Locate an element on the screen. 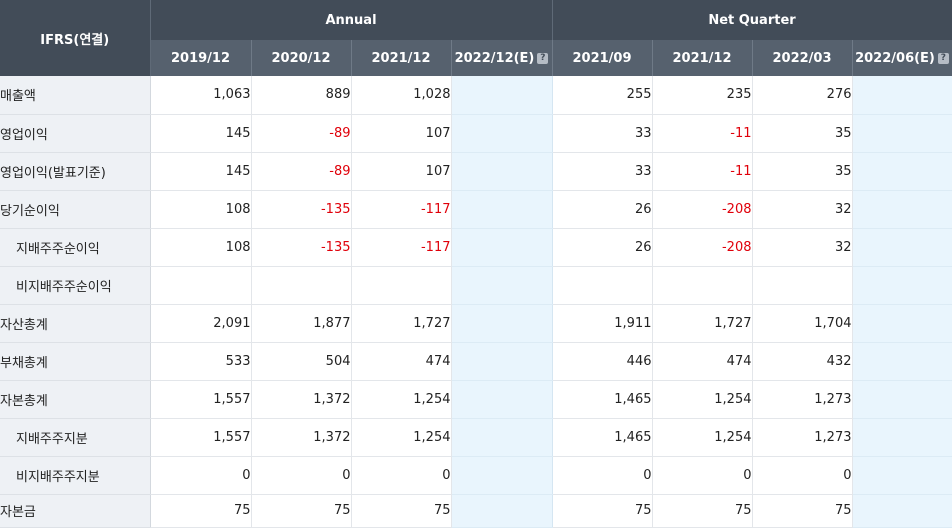 The width and height of the screenshot is (952, 528). period-header-annual-2022e: 2022/12(E)? is located at coordinates (502, 58).